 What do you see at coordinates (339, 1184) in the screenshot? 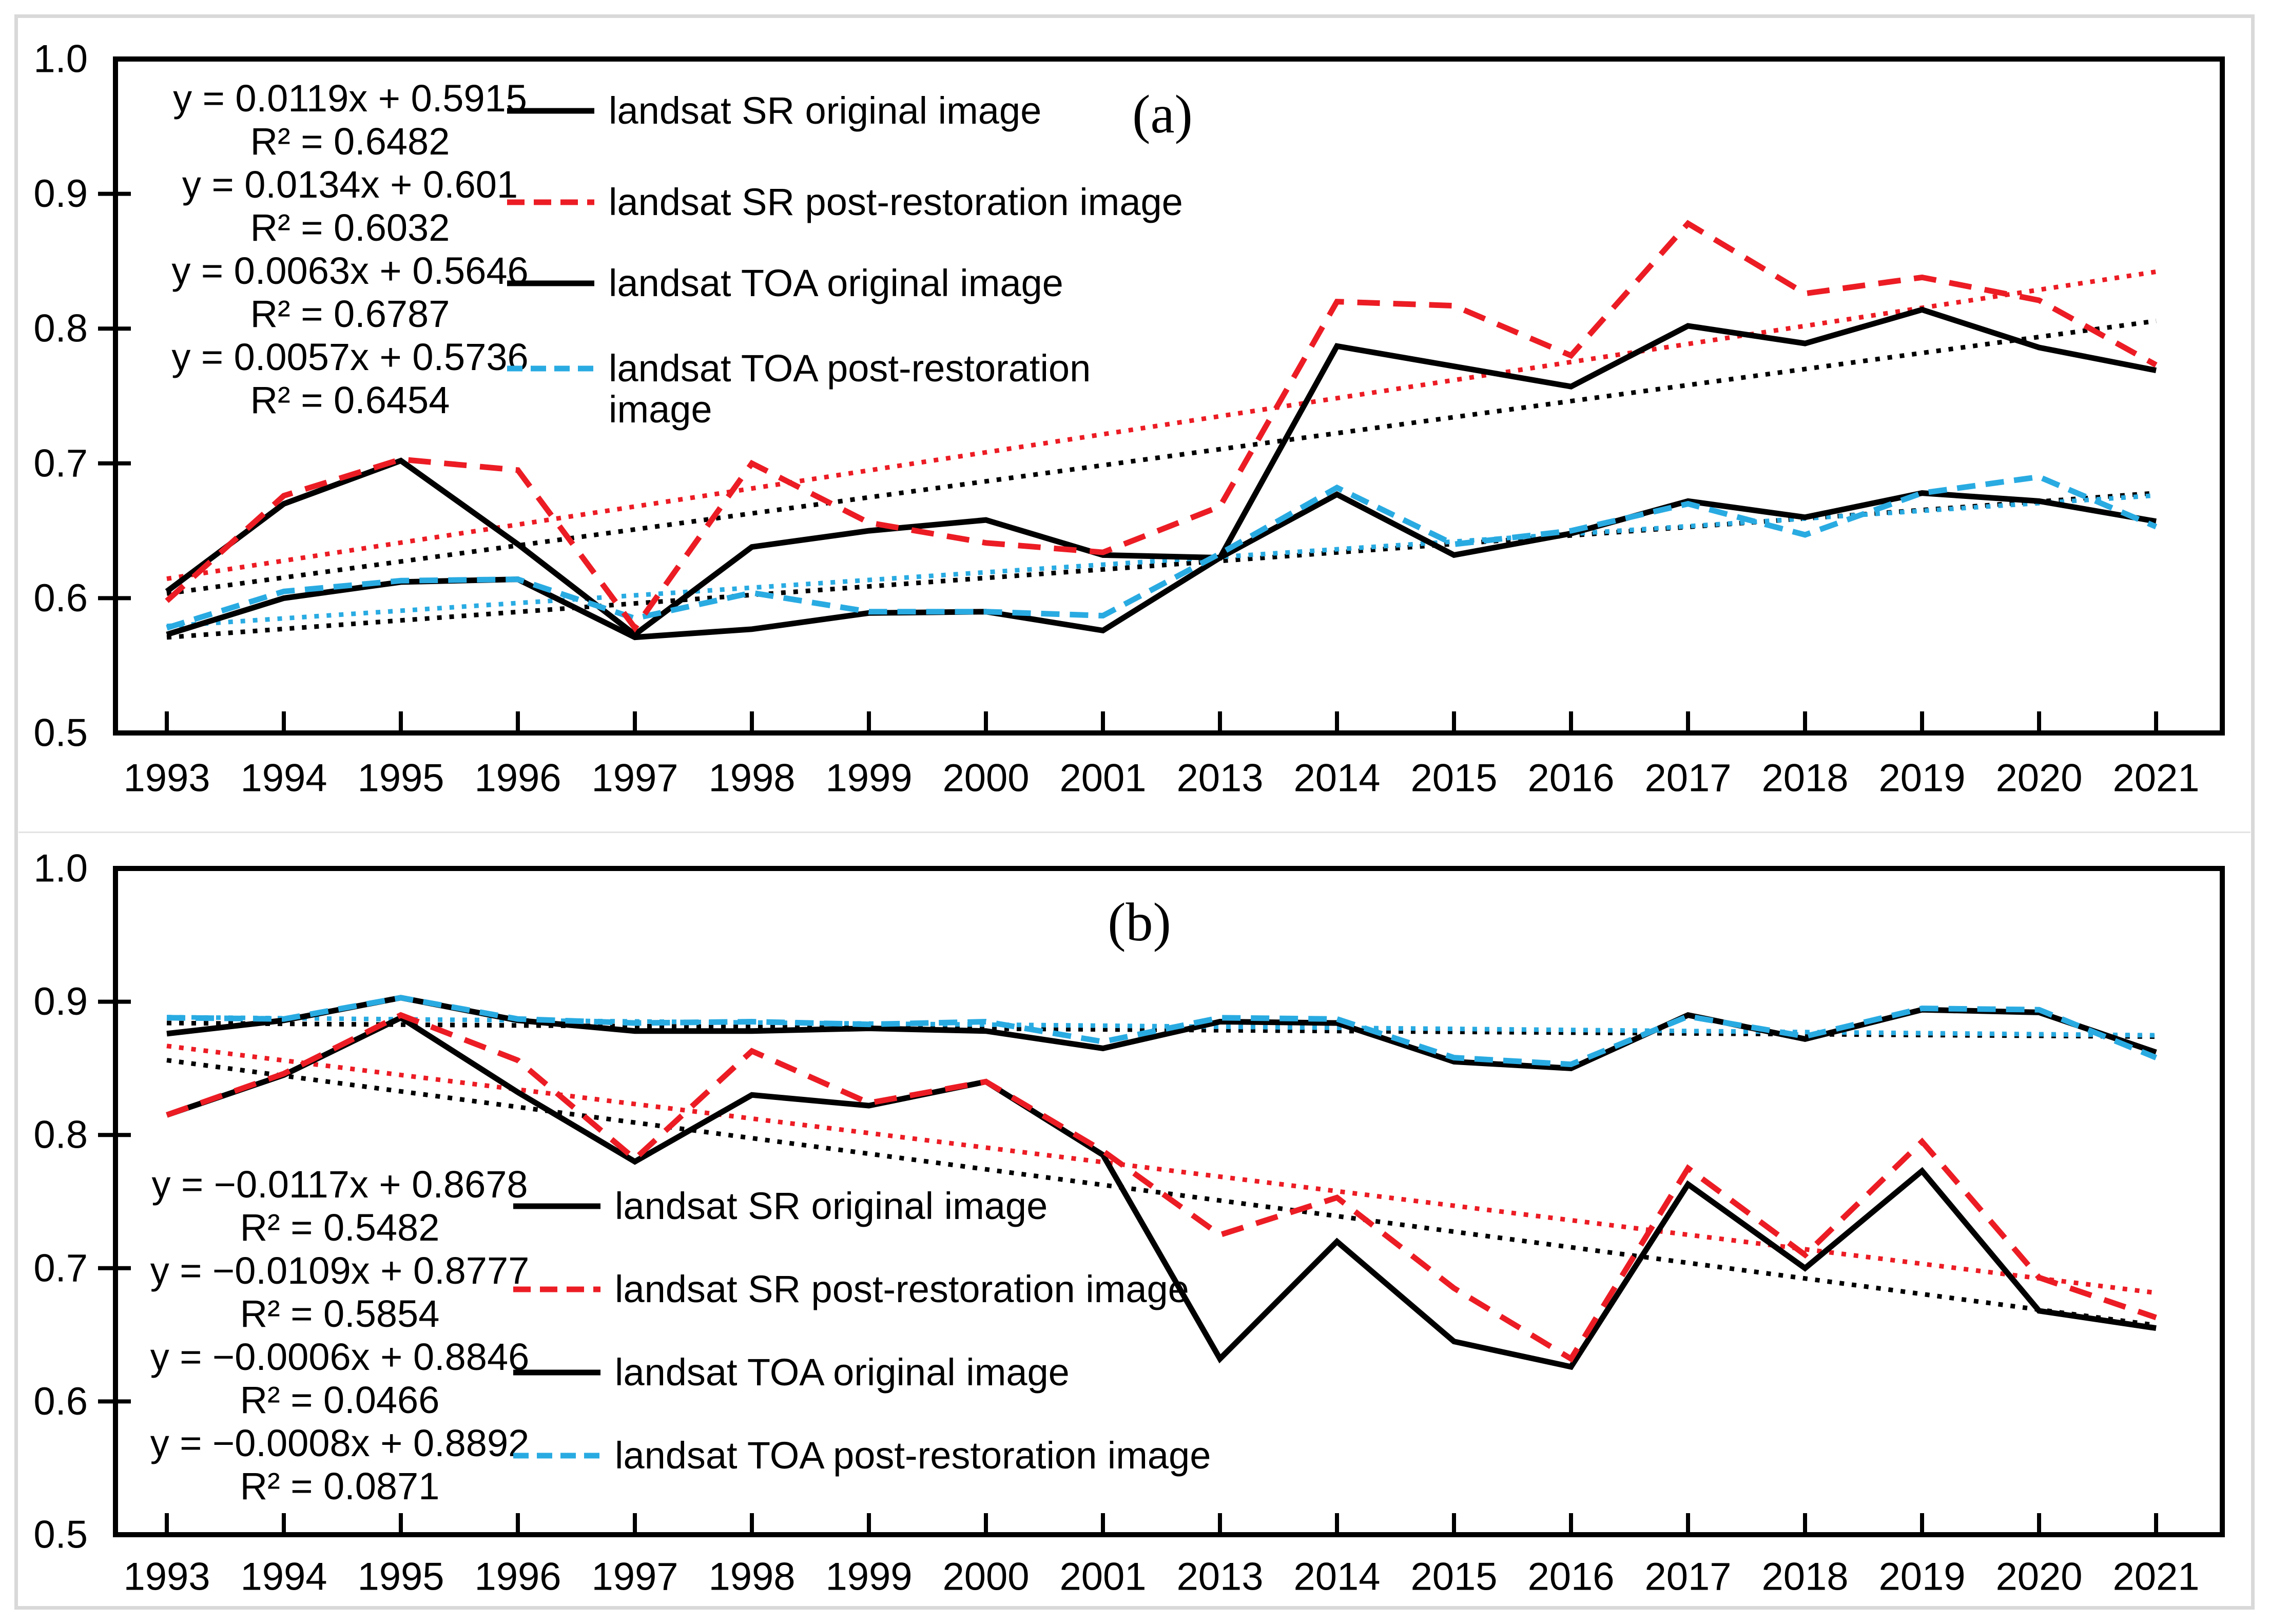
I see `regression-equation: y = −0.0117x + 0.8678` at bounding box center [339, 1184].